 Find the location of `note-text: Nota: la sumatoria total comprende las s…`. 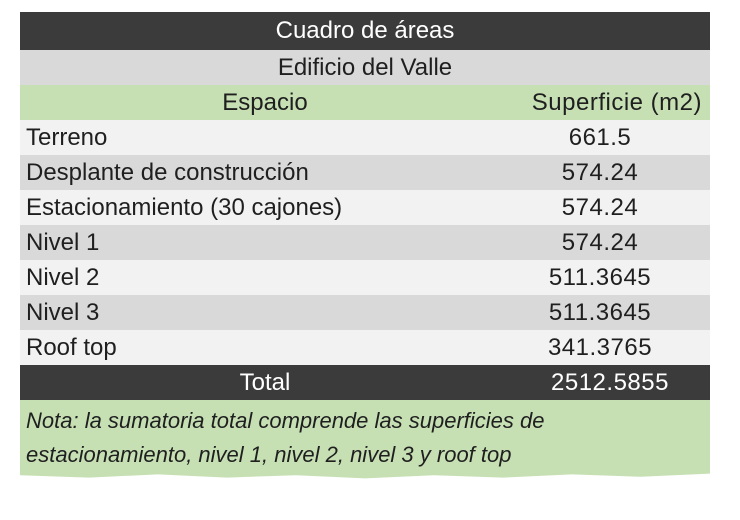

note-text: Nota: la sumatoria total comprende las s… is located at coordinates (285, 437).